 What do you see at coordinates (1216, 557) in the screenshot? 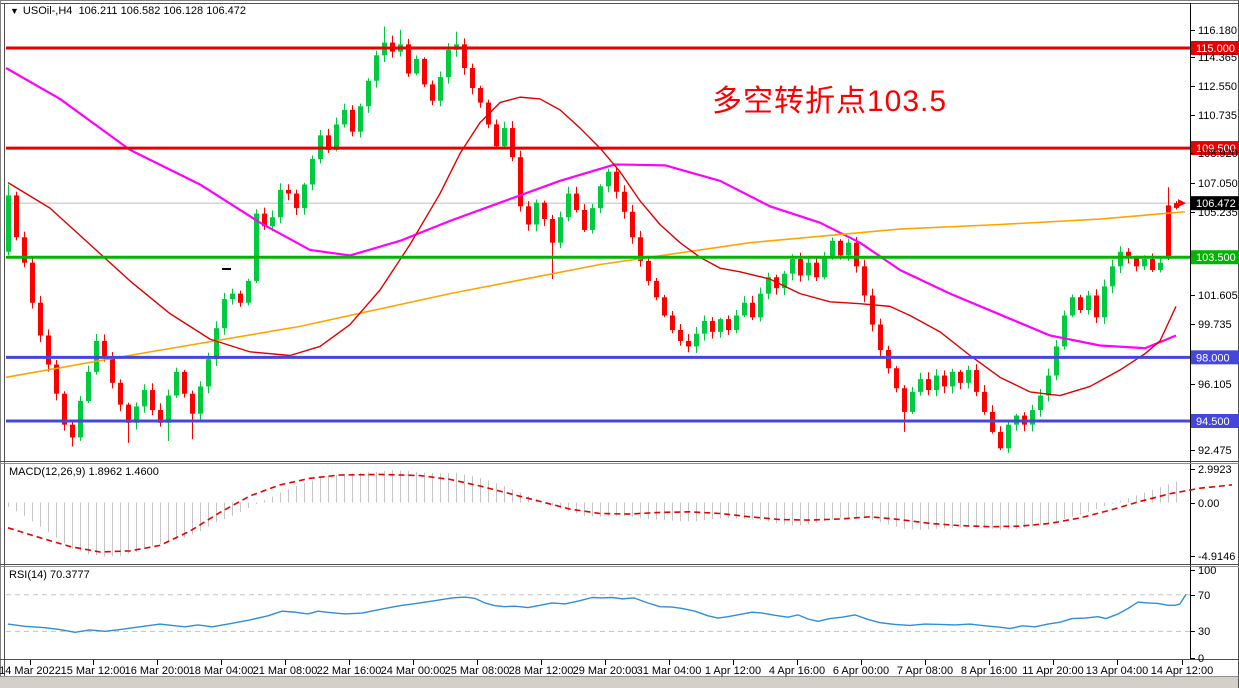
I see `macd-axis-label: -4.9146` at bounding box center [1216, 557].